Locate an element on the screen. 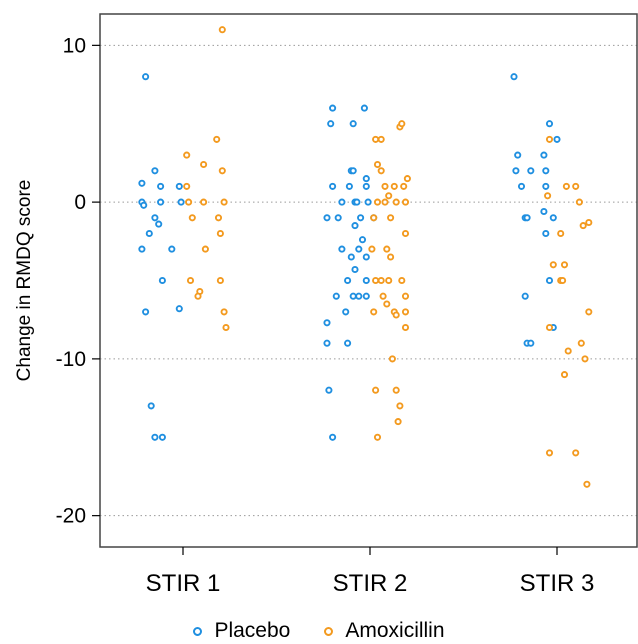 Image resolution: width=638 pixels, height=644 pixels. legend-item-placebo: Placebo is located at coordinates (241, 631).